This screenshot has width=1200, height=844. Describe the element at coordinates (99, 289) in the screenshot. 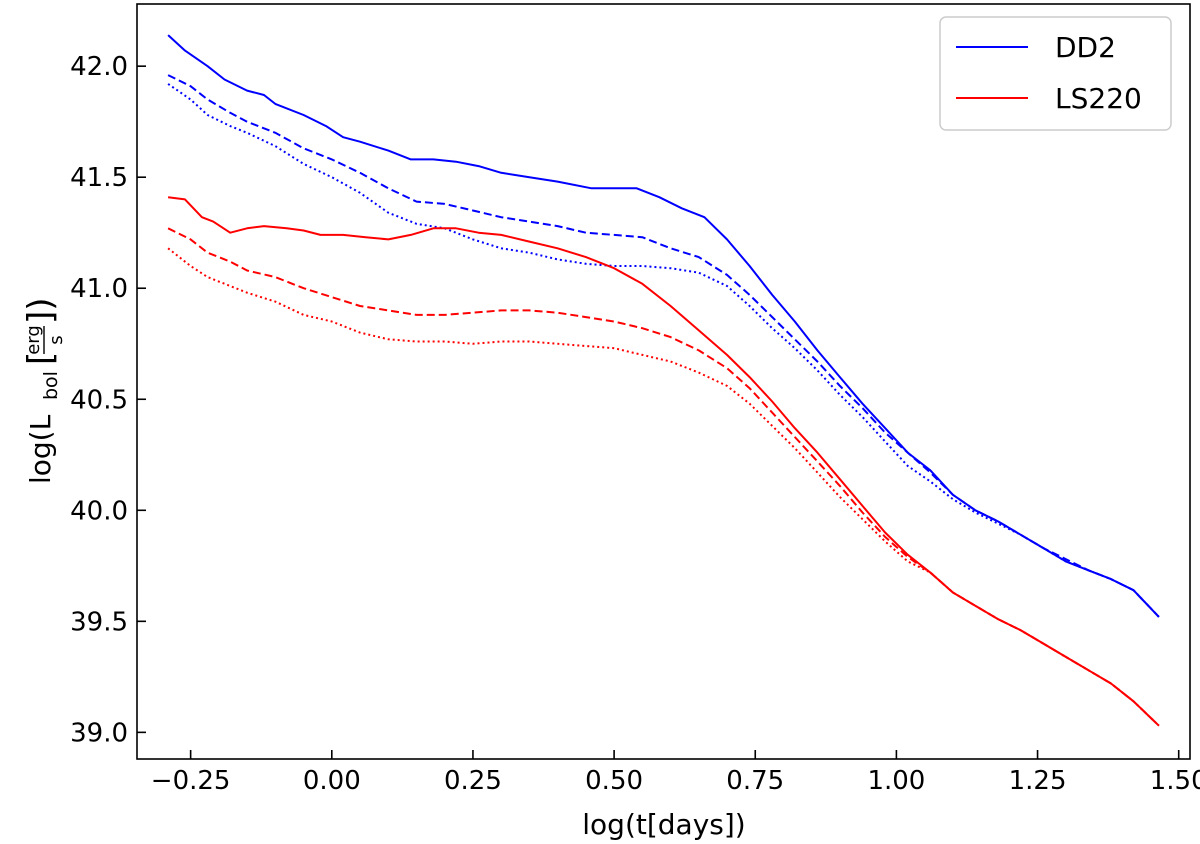

I see `y-tick-label: 41.0` at that location.